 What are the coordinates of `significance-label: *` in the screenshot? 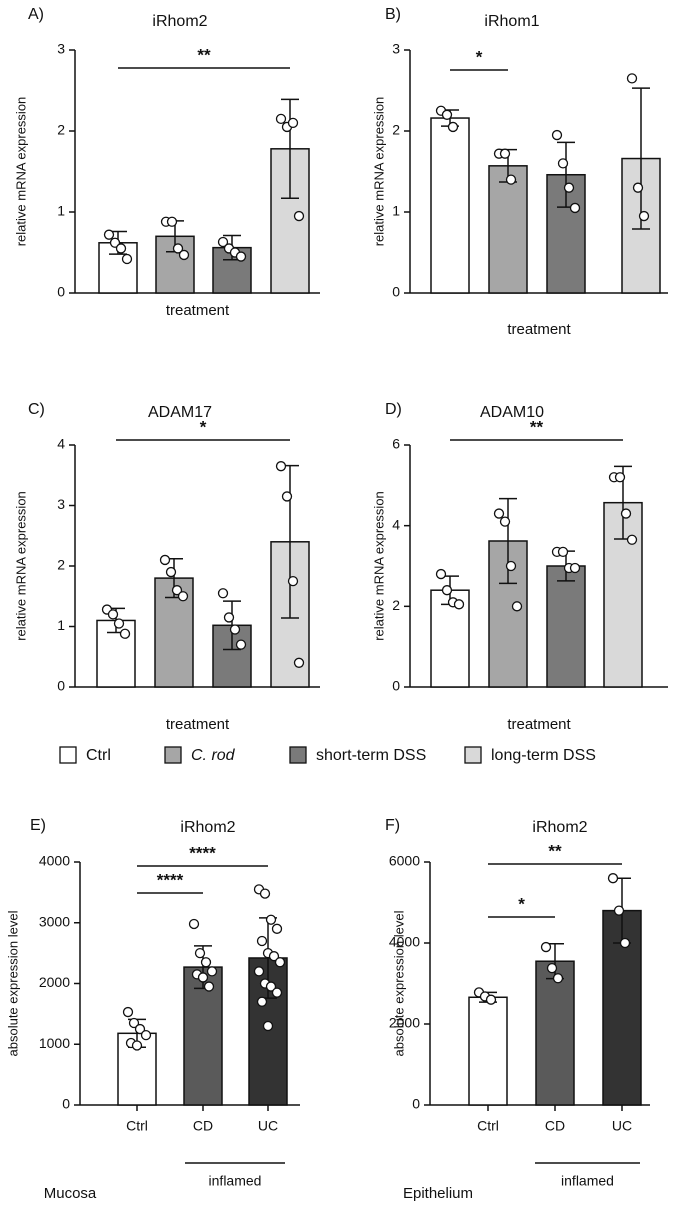 It's located at (521, 903).